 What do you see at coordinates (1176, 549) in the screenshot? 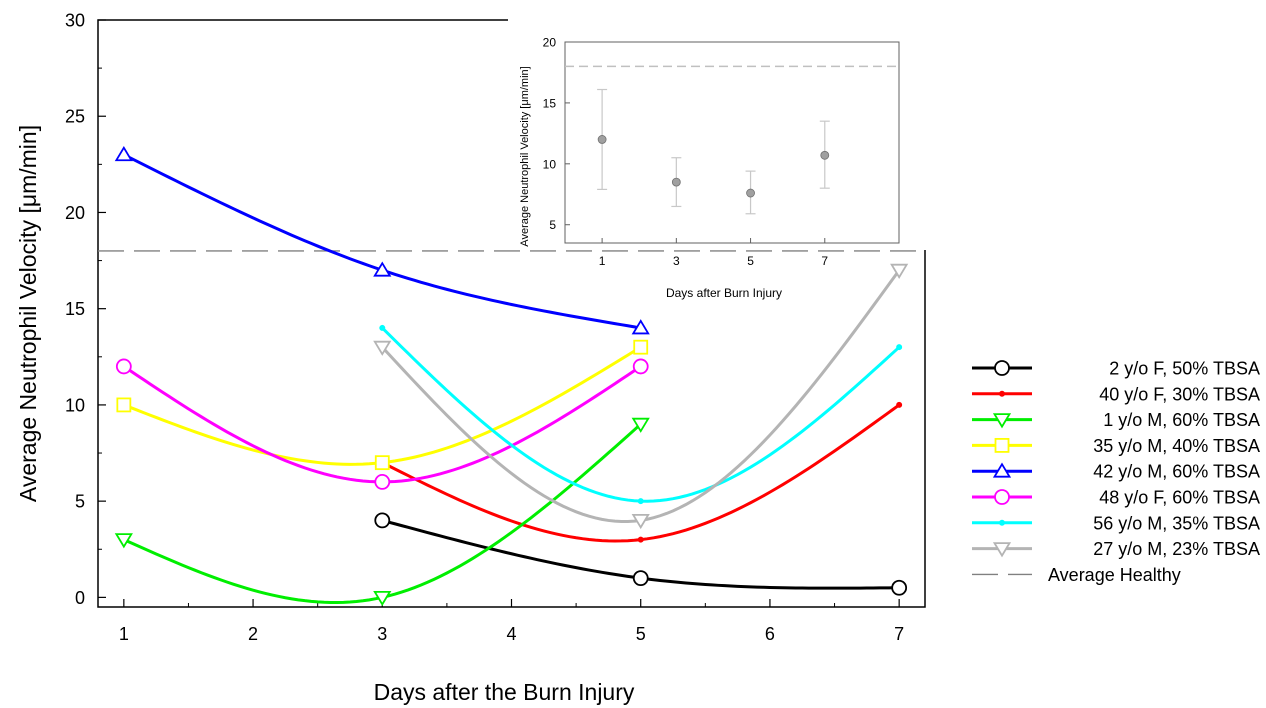
I see `legend-label: 27 y/o M, 23% TBSA` at bounding box center [1176, 549].